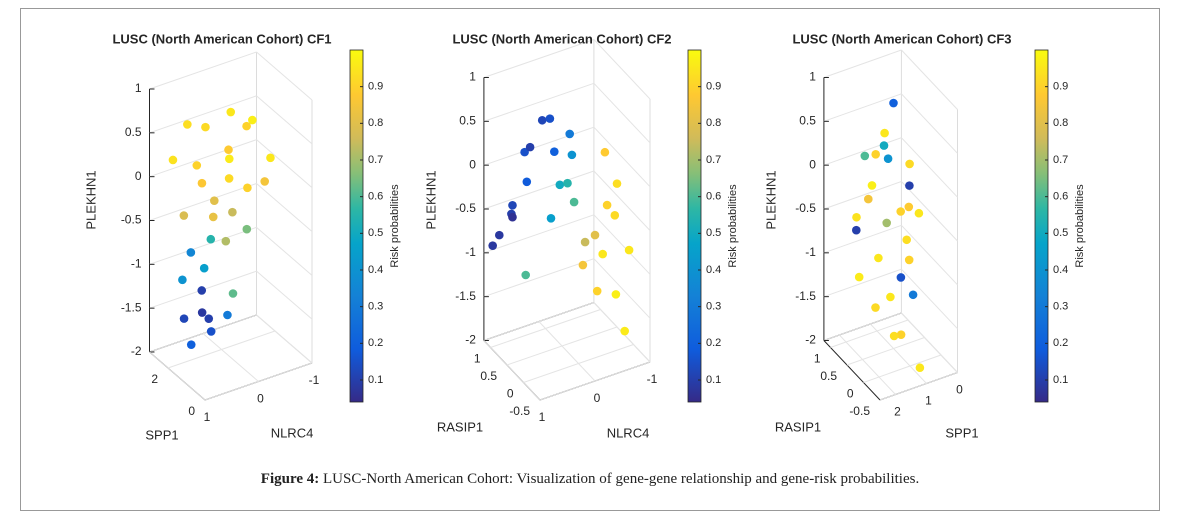  What do you see at coordinates (810, 252) in the screenshot?
I see `z-tick-label: -1` at bounding box center [810, 252].